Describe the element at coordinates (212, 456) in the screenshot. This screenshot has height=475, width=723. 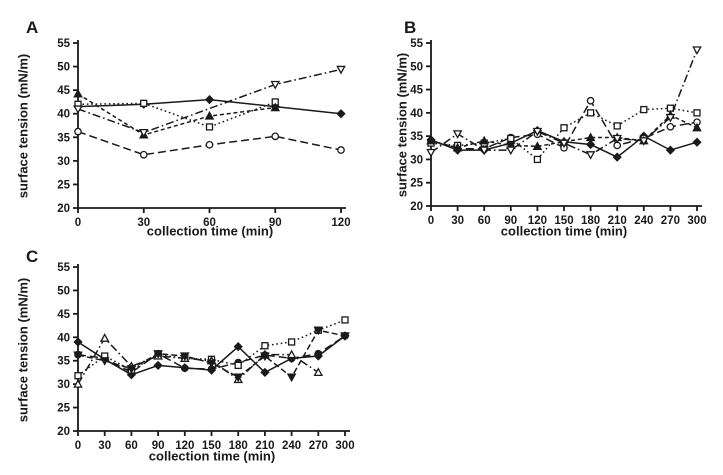
I see `panel-c-x-axis-label: collection time (min)` at that location.